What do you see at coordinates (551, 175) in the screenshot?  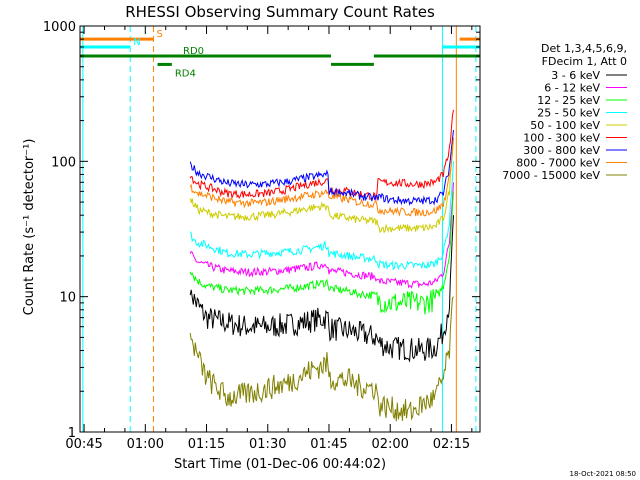 I see `legend-label-8: 7000 - 15000 keV` at bounding box center [551, 175].